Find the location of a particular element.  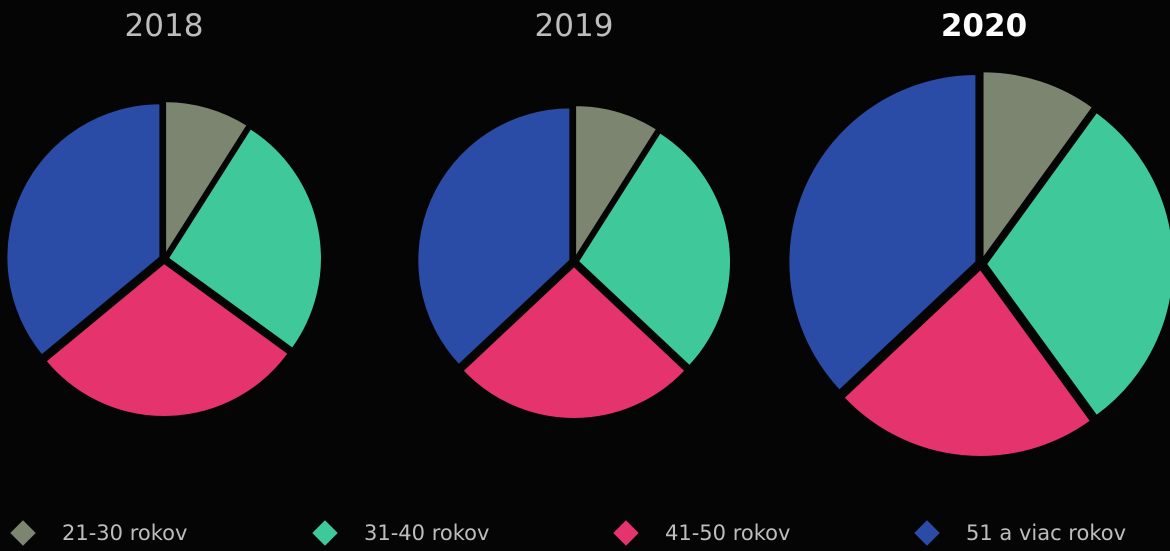

legend-item-31-40: 31-40 rokov is located at coordinates (401, 533).